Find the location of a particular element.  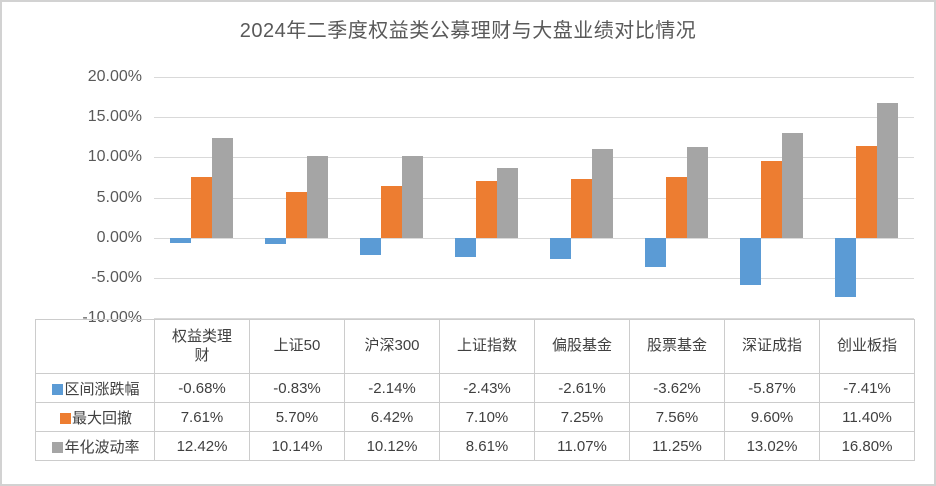

bar-series3-cat5 is located at coordinates (602, 193).